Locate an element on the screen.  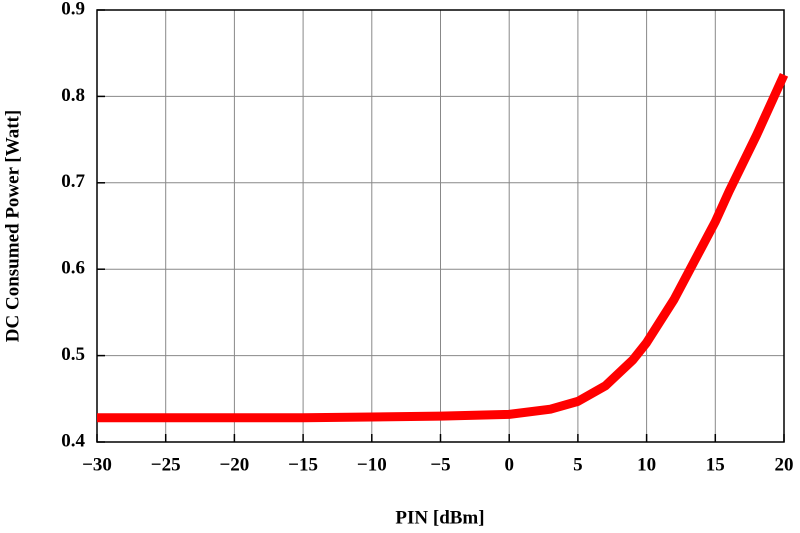
x-tick-label: 0 is located at coordinates (509, 464).